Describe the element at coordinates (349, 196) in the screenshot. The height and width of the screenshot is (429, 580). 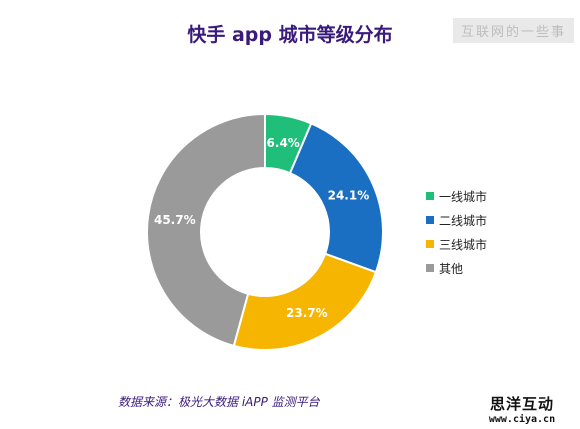
I see `slice-label-tier2: 24.1%` at that location.